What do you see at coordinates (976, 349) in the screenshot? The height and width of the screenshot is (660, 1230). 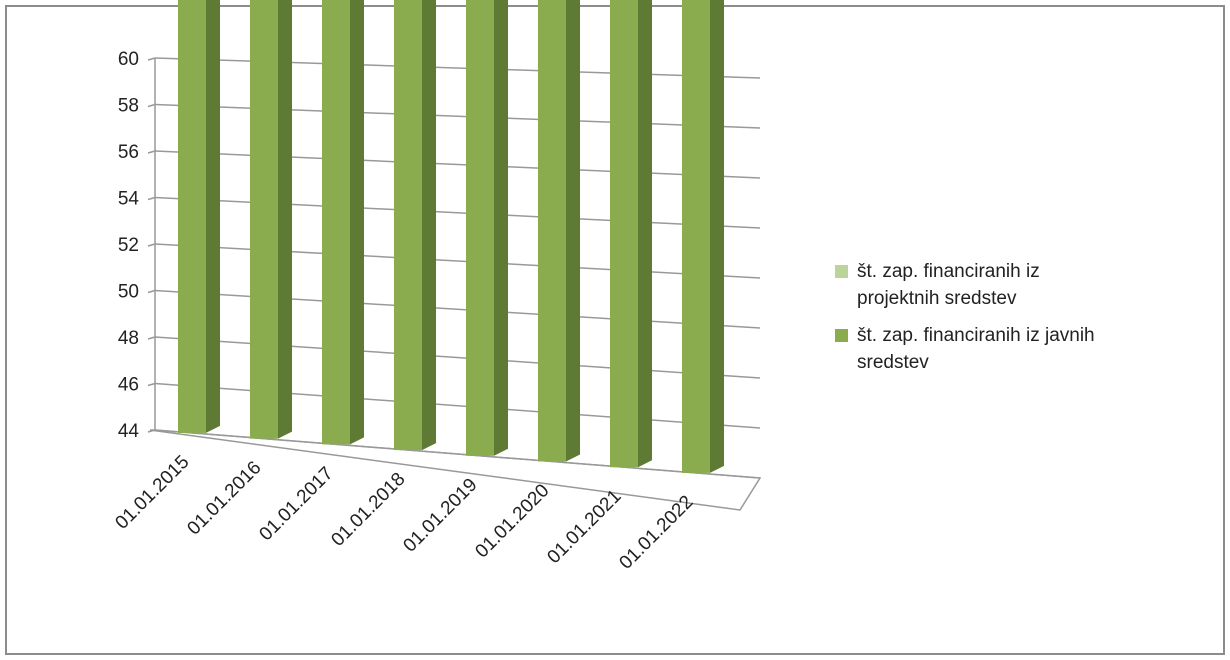 I see `legend-label: št. zap. financiranih iz javnih sredstev` at bounding box center [976, 349].